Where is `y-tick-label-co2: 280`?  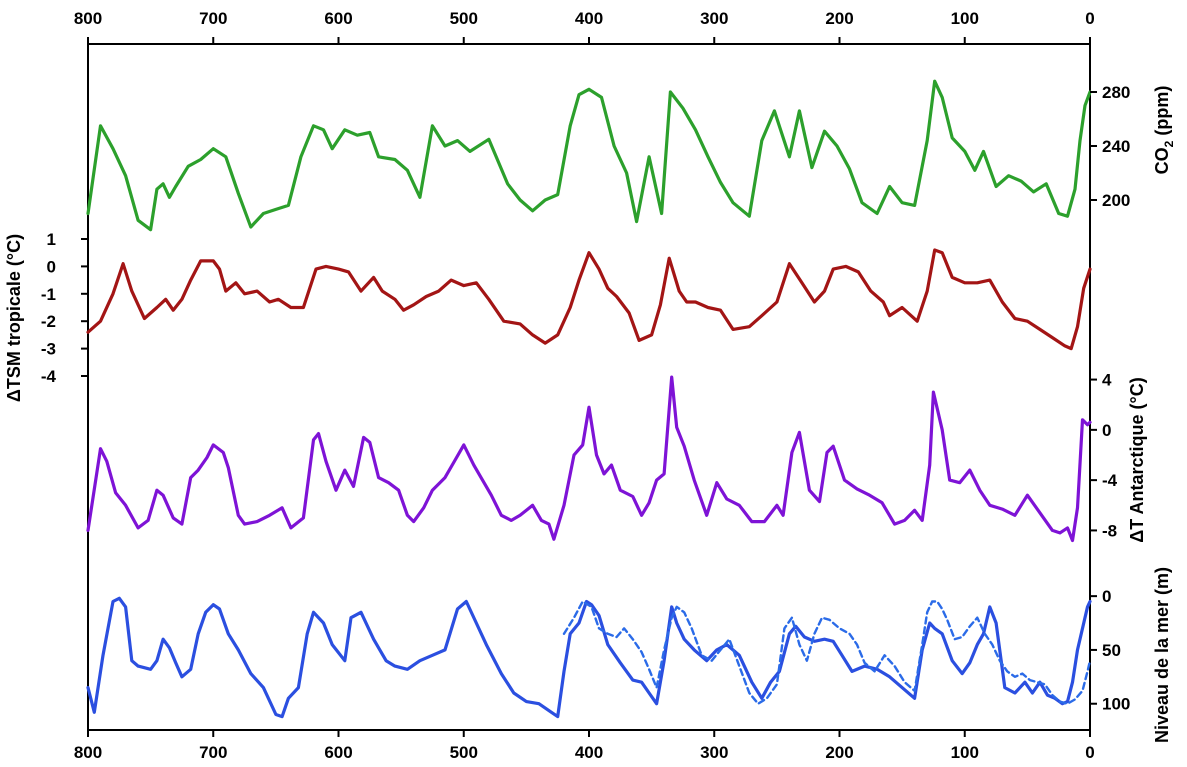
y-tick-label-co2: 280 is located at coordinates (1116, 92).